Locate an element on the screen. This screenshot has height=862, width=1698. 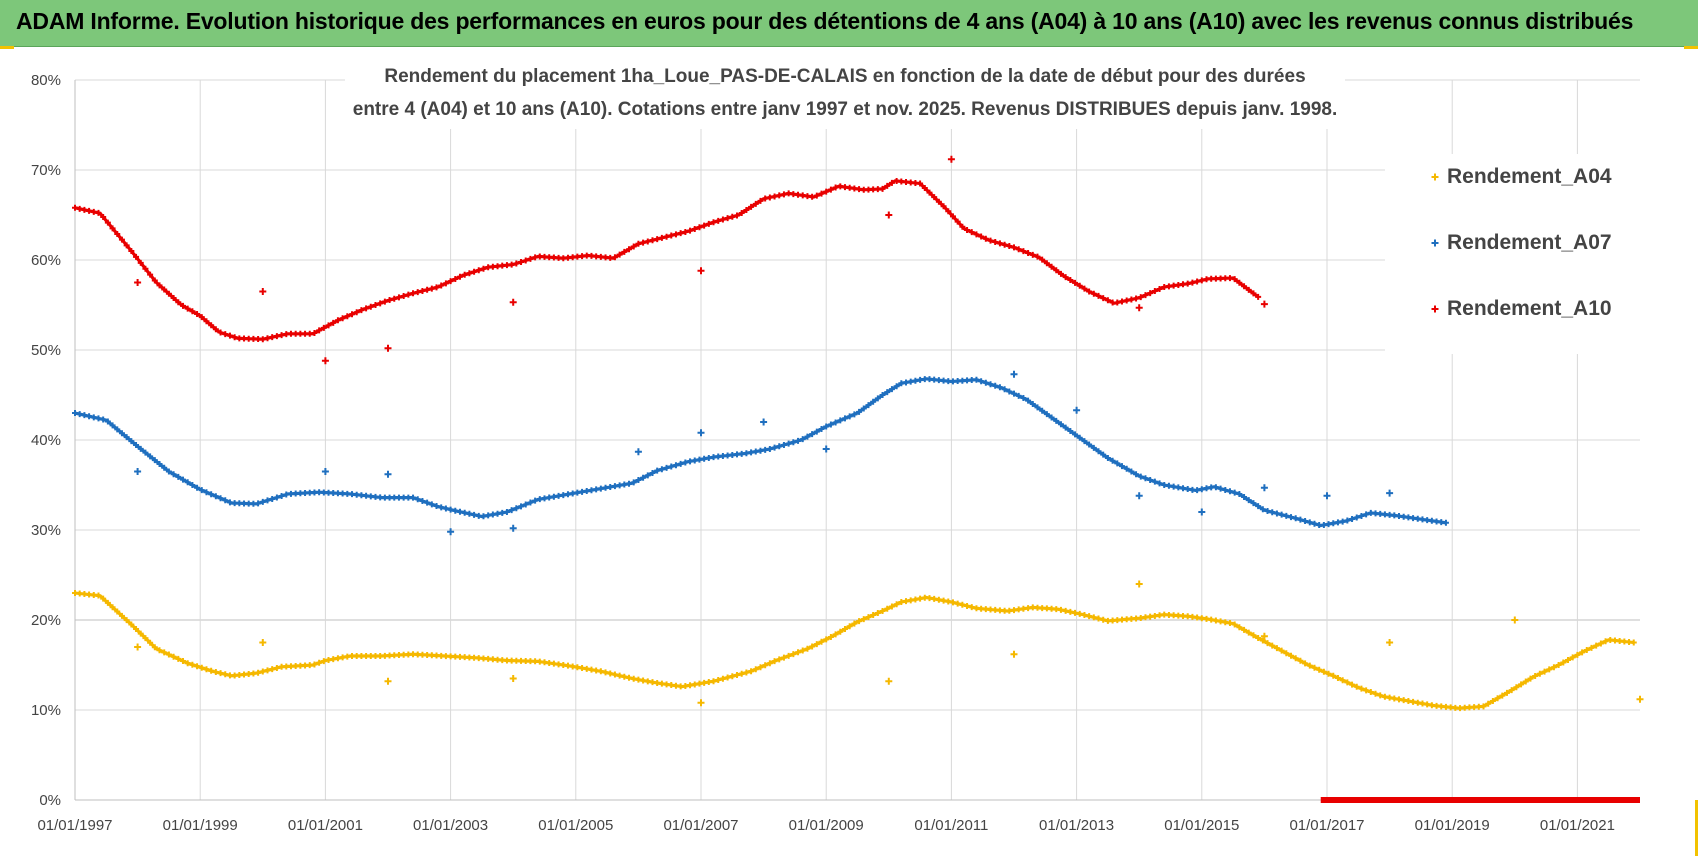
x-tick-label: 01/01/1997 is located at coordinates (74, 825).